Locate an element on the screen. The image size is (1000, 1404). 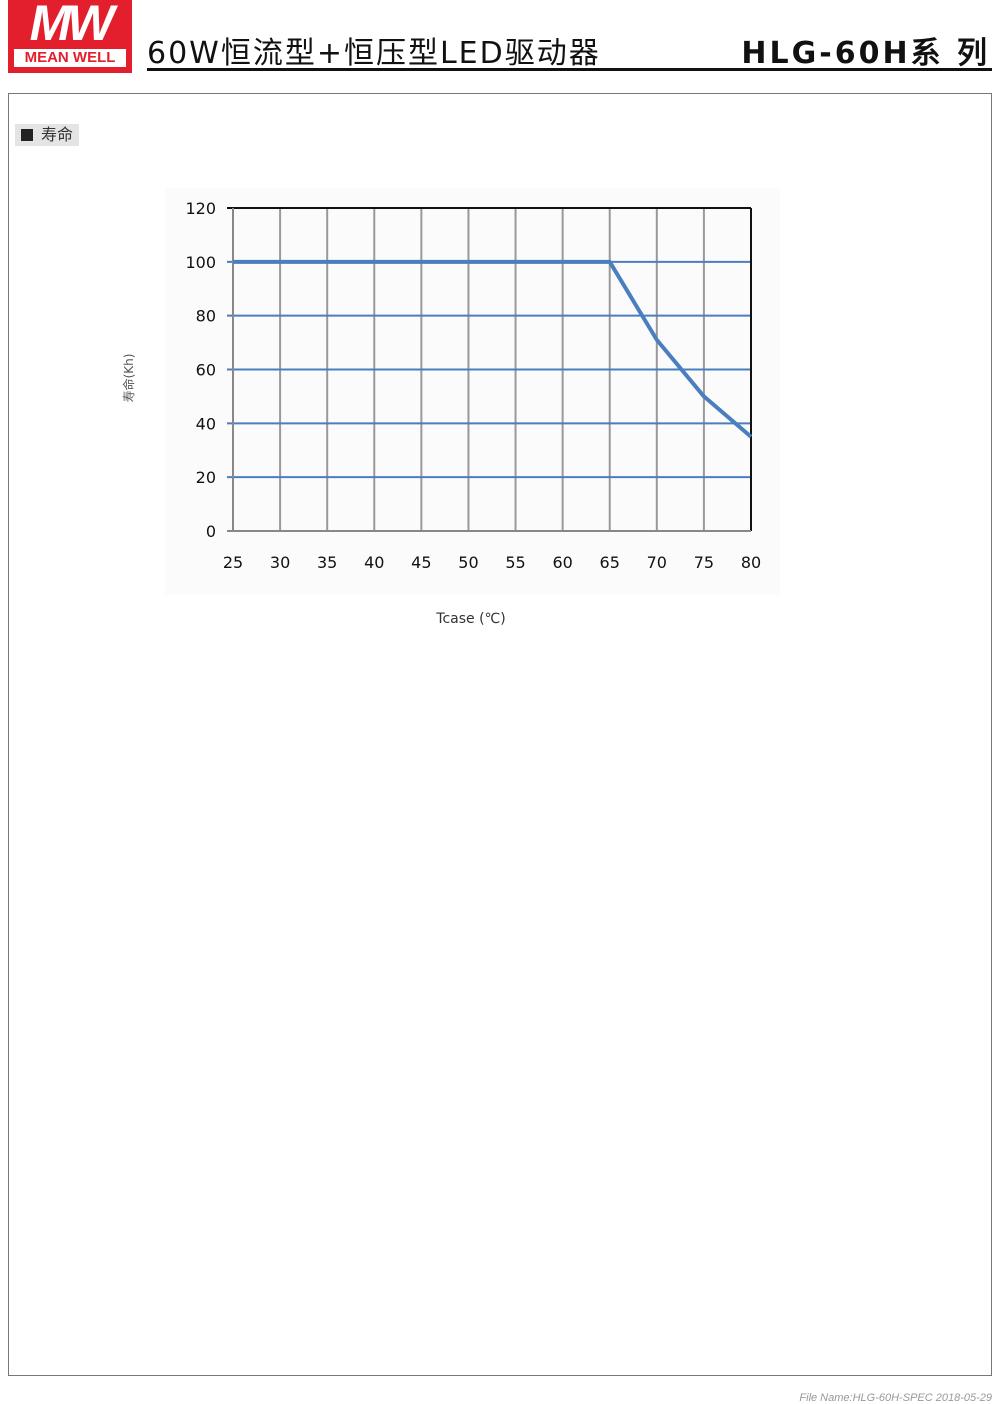
x-tick-label: 50 is located at coordinates (468, 562).